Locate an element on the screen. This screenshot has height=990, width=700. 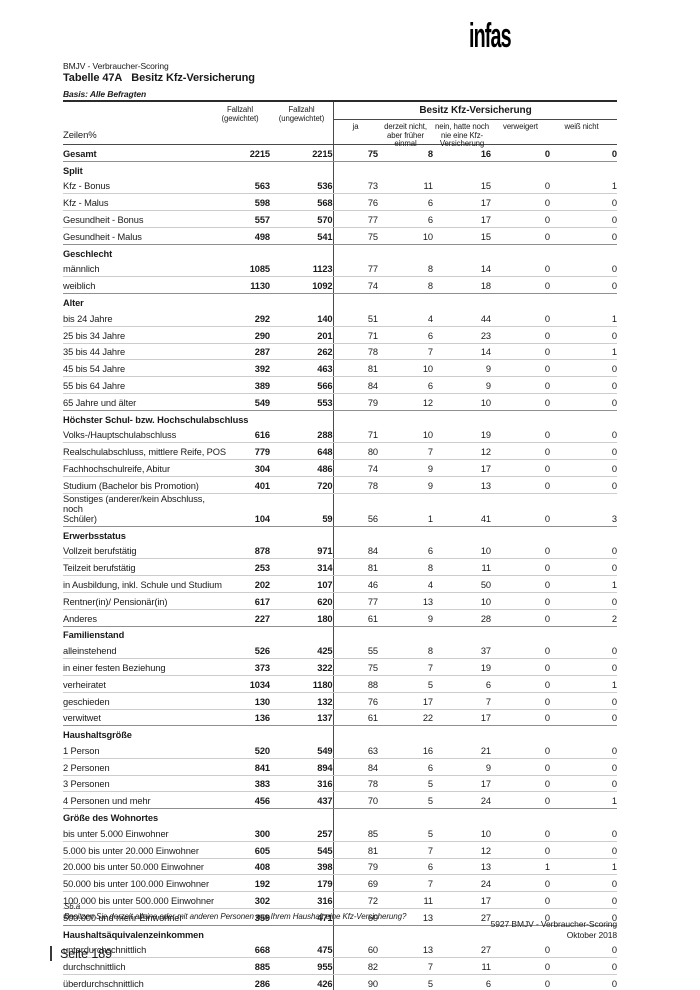
cell-unweighted: 541 is located at coordinates (301, 236).